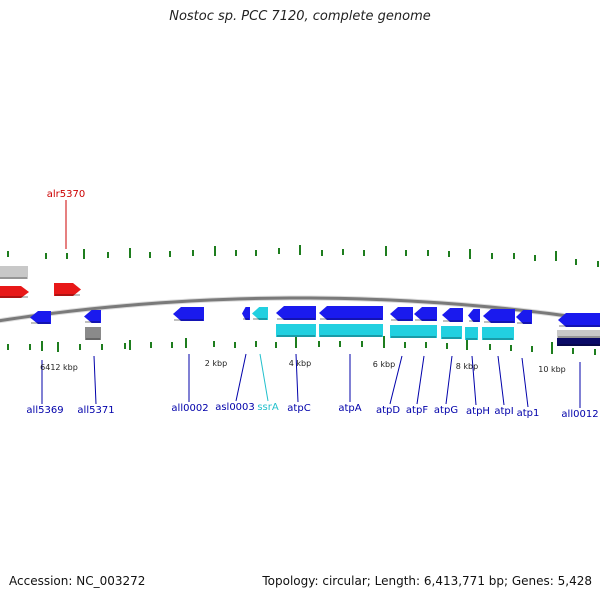  I want to click on gene-label-atpD: atpD, so click(388, 410).